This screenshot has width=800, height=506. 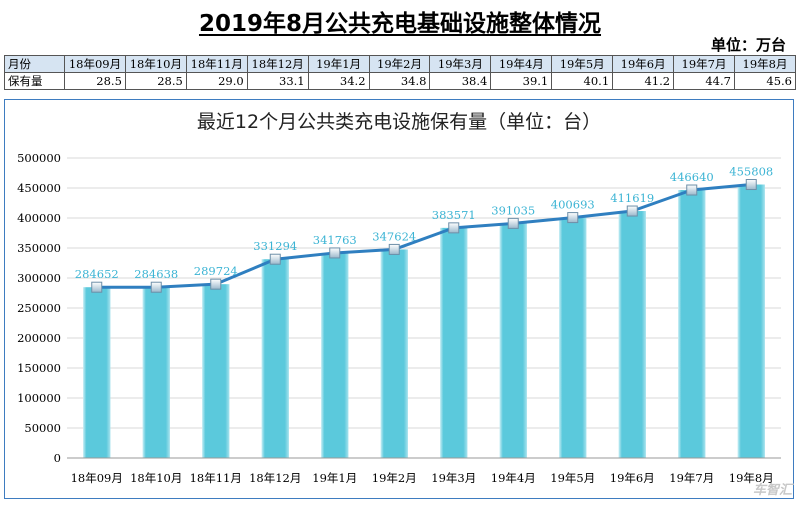 I want to click on data-label: 331294, so click(x=275, y=246).